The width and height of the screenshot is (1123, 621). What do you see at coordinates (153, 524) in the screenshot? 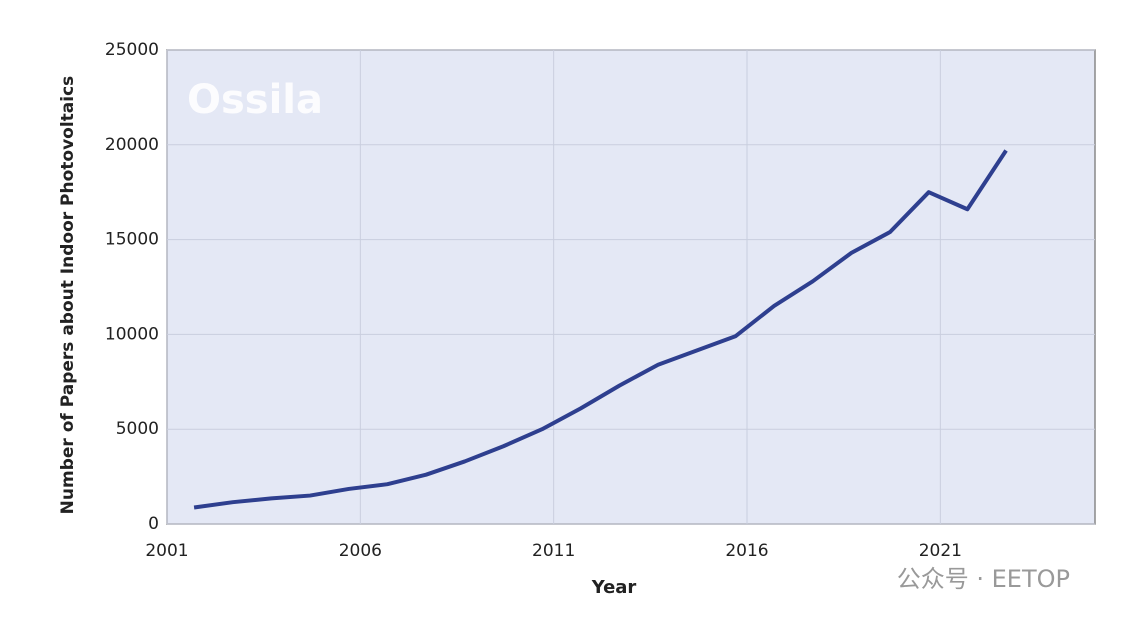
I see `y-tick-label: 0` at bounding box center [153, 524].